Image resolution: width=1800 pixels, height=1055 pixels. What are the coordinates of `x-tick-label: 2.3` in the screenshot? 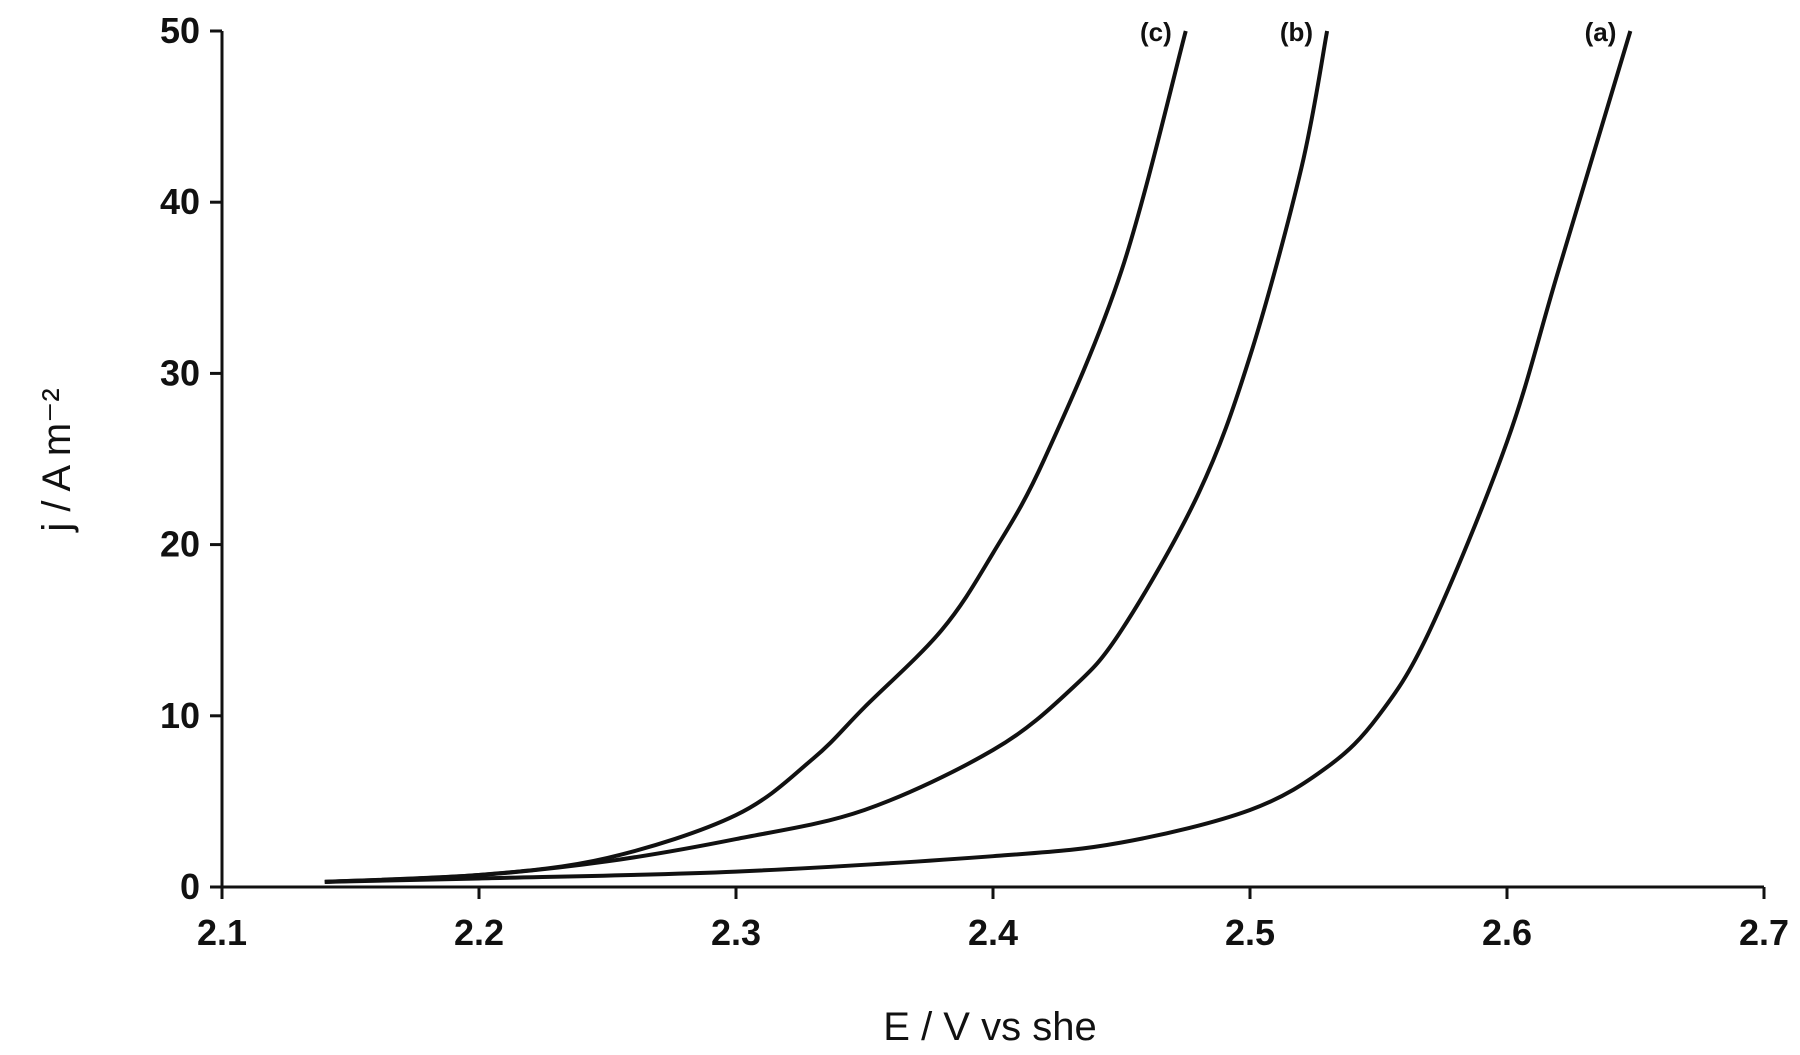 It's located at (736, 932).